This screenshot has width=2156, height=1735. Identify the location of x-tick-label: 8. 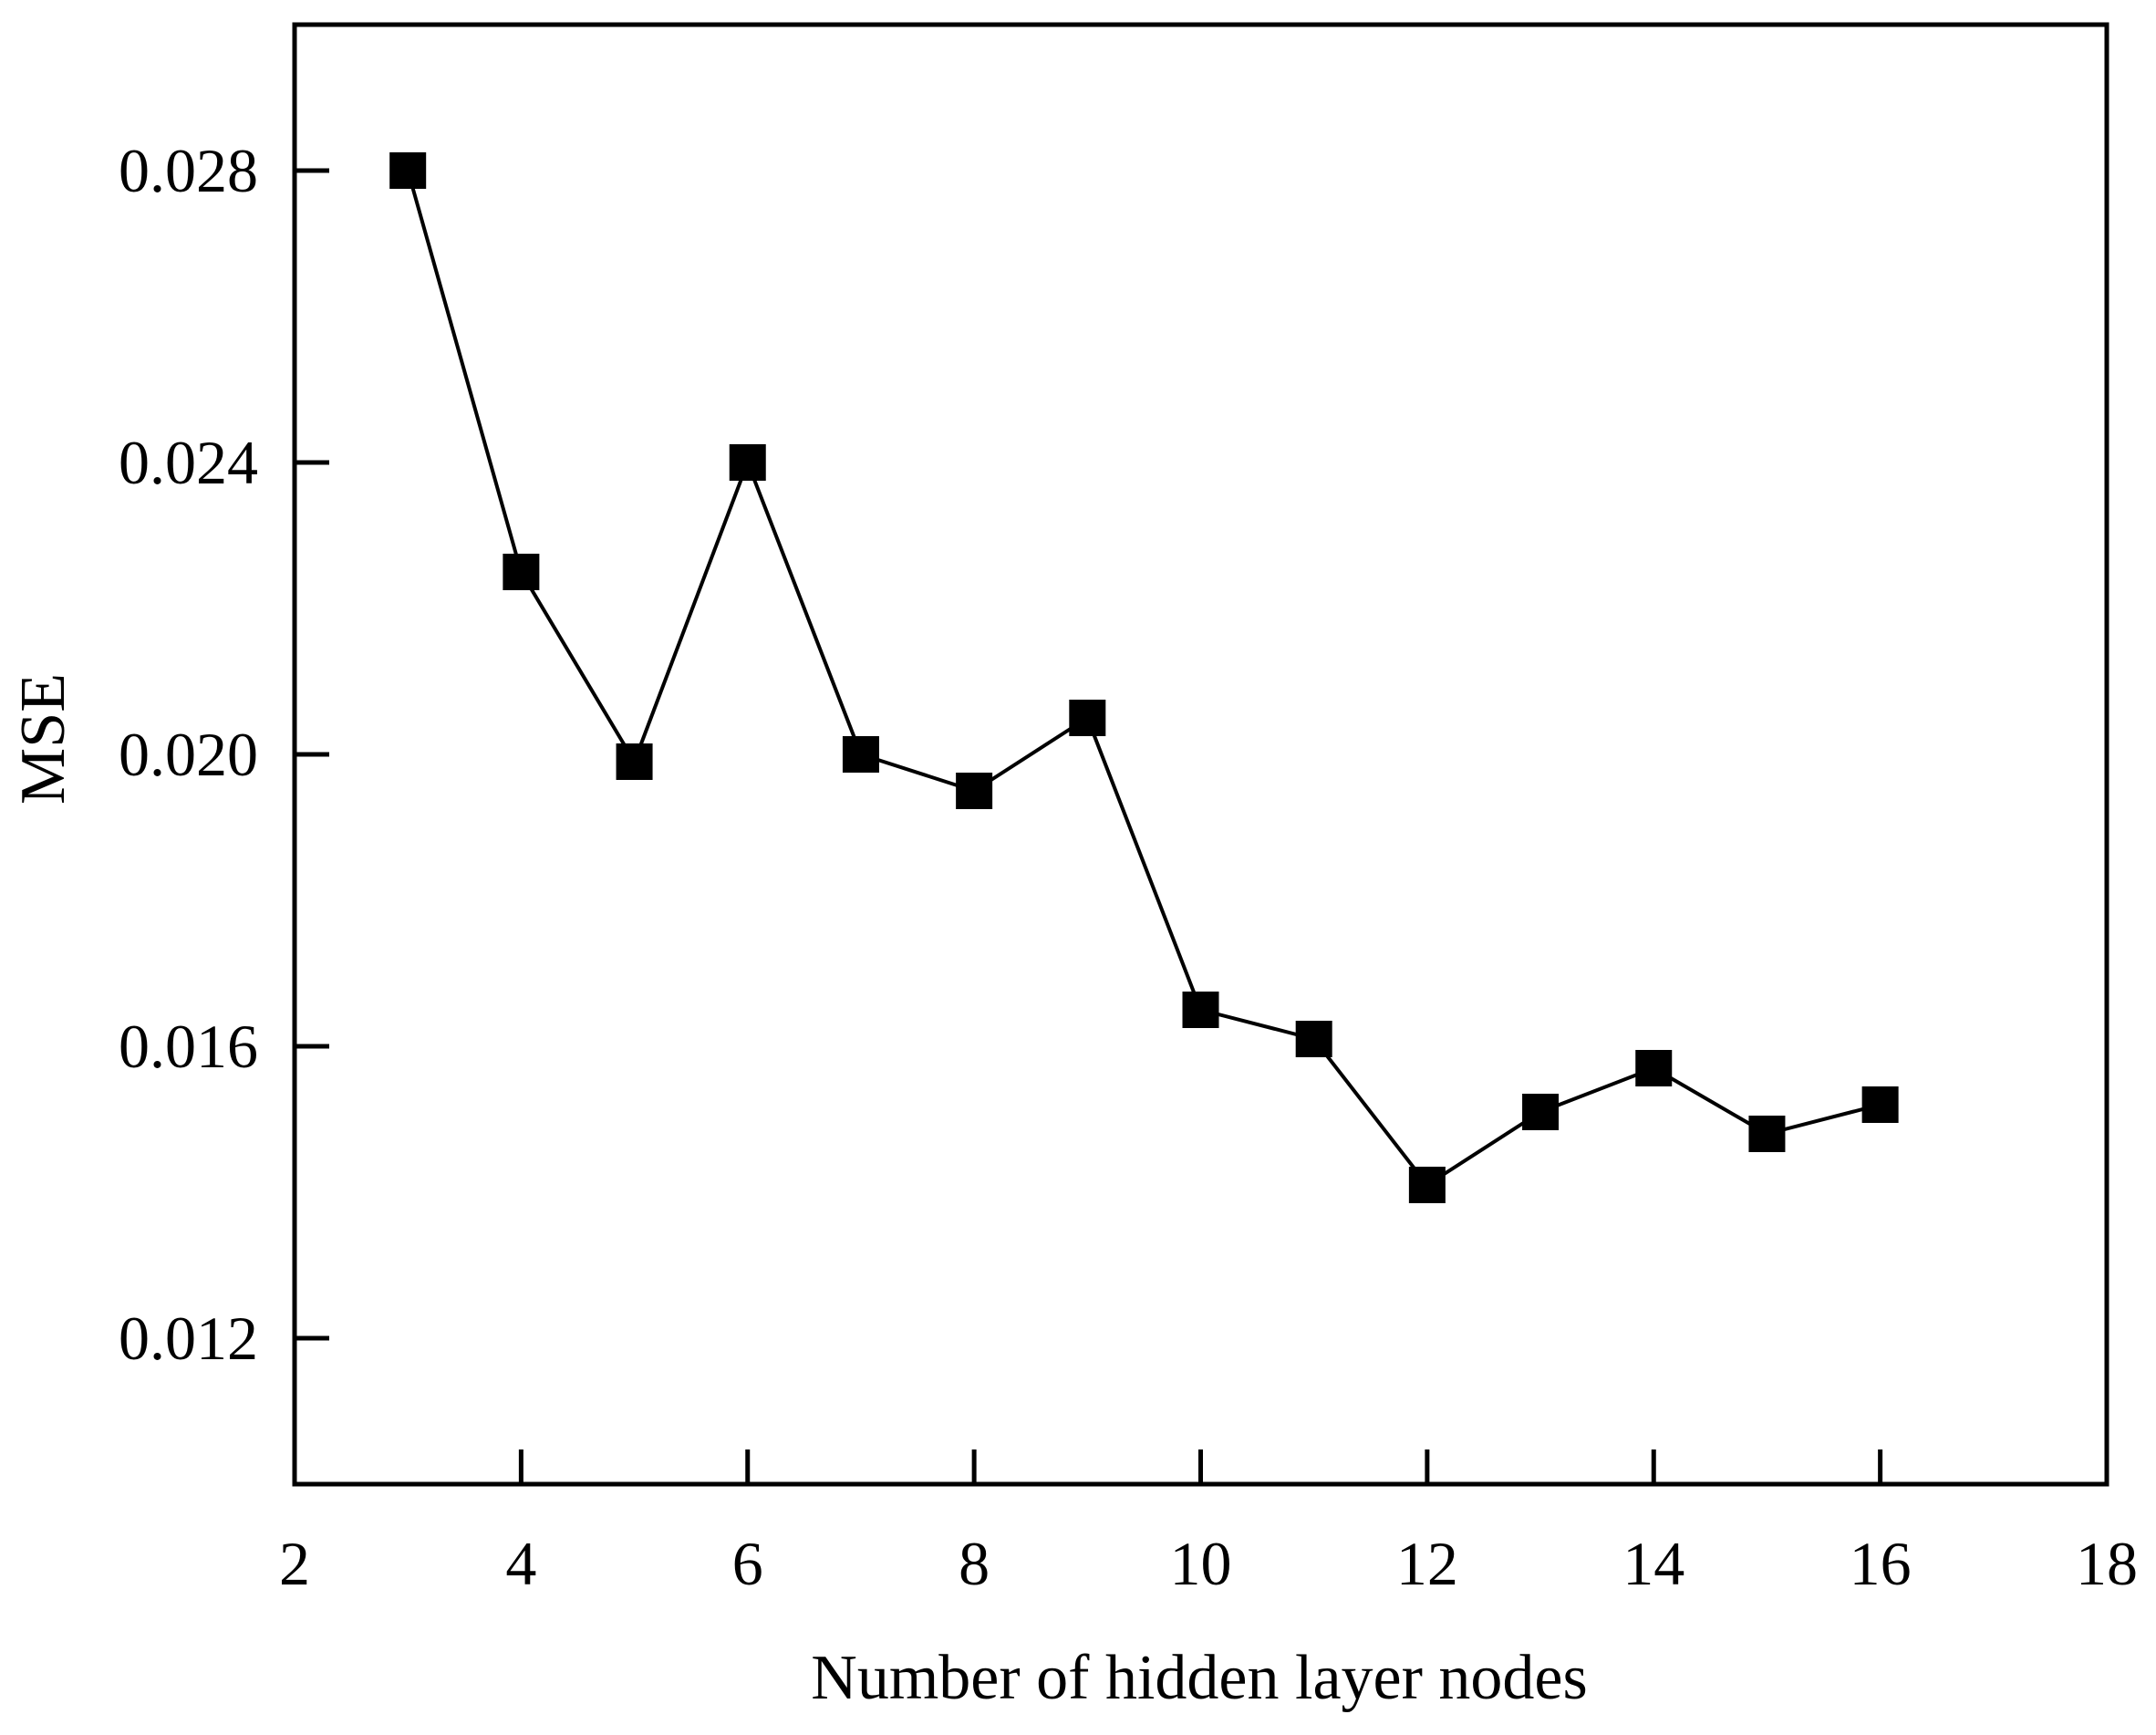
(974, 1563).